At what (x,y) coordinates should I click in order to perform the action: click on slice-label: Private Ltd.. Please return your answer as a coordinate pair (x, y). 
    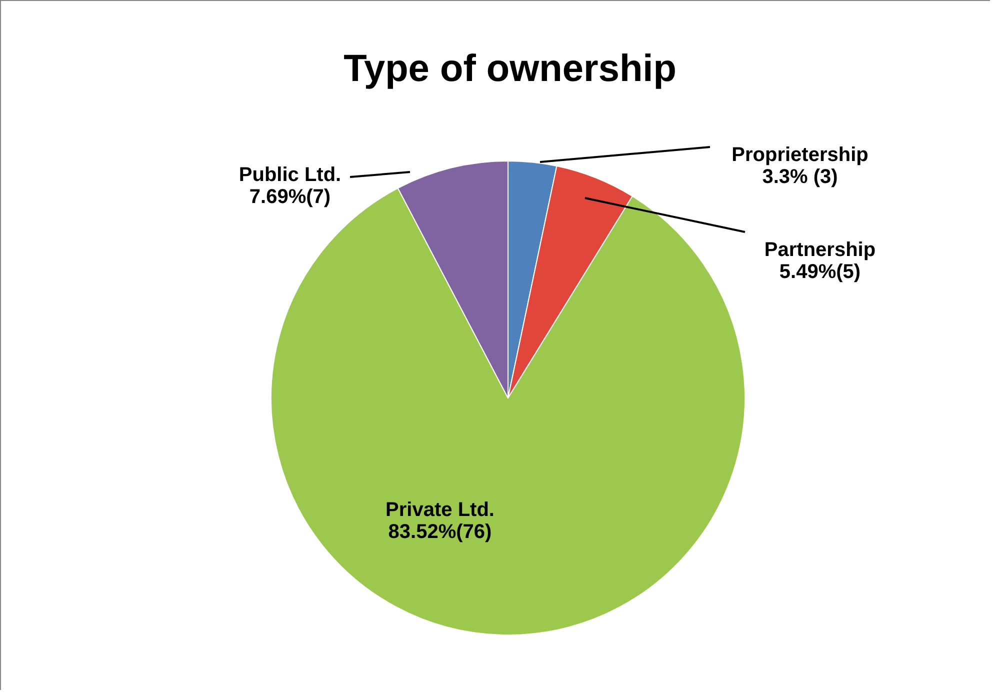
    Looking at the image, I should click on (440, 510).